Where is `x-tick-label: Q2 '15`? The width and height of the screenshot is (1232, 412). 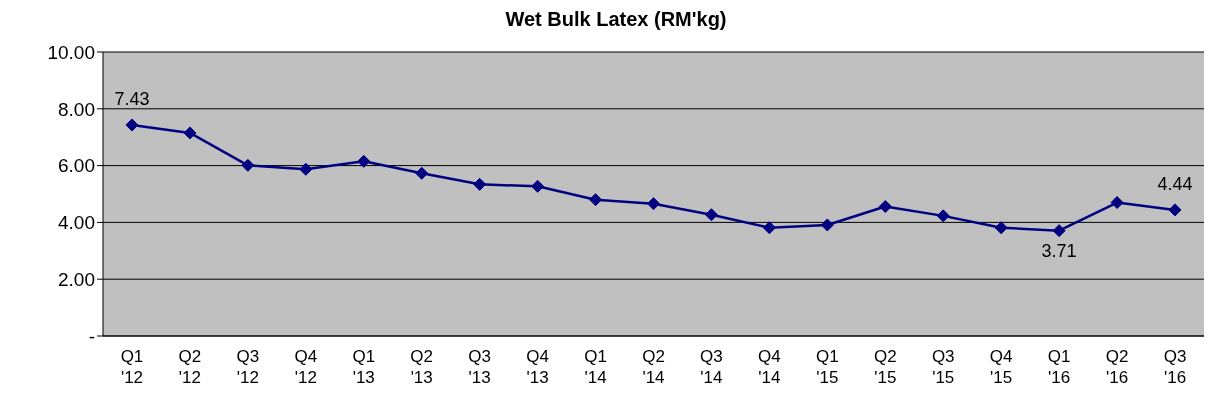 x-tick-label: Q2 '15 is located at coordinates (885, 367).